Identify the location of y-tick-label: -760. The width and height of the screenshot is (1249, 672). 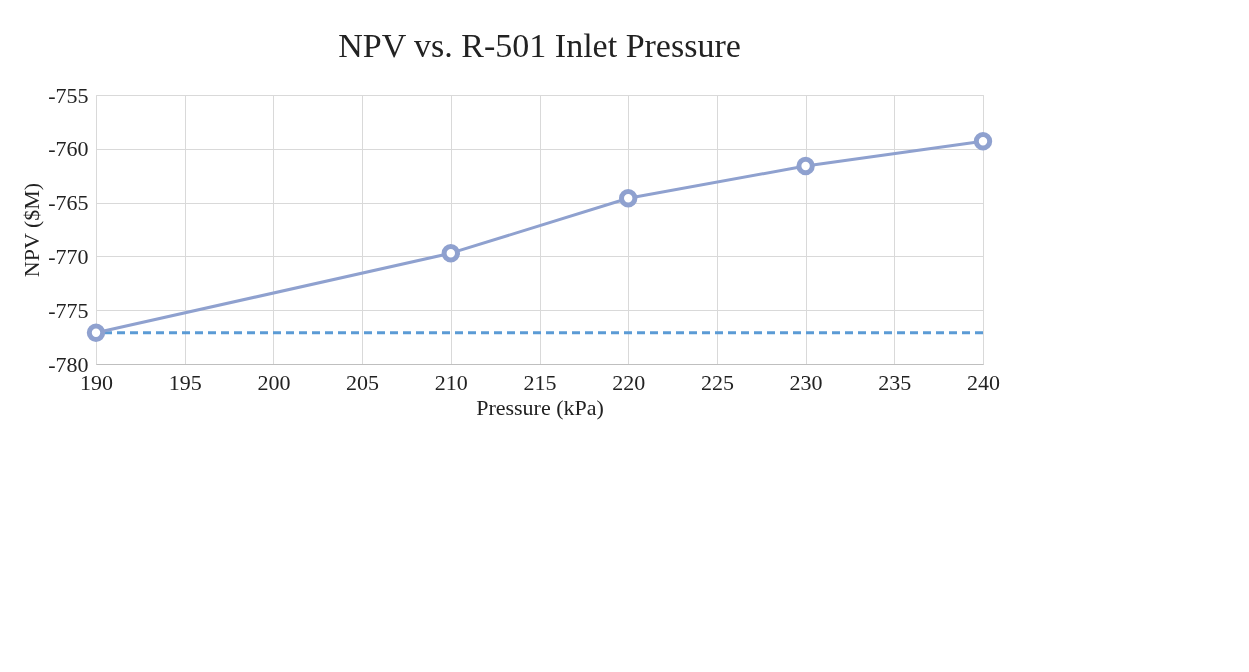
(68, 149).